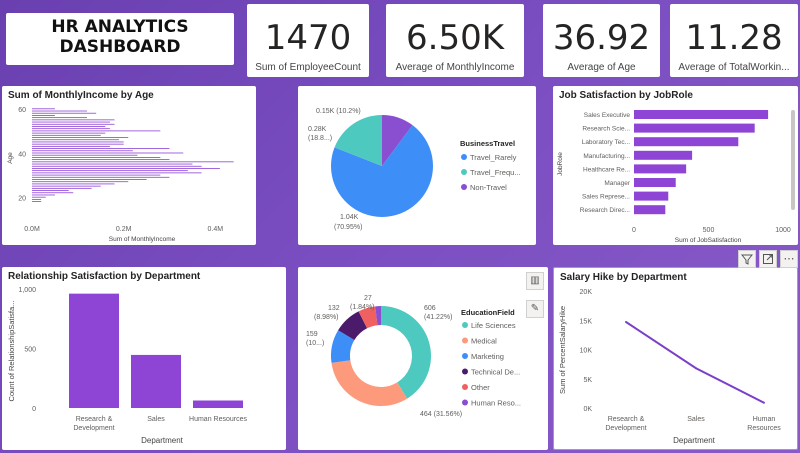 This screenshot has height=453, width=800. What do you see at coordinates (124, 229) in the screenshot?
I see `x-tick-label: 0.2M` at bounding box center [124, 229].